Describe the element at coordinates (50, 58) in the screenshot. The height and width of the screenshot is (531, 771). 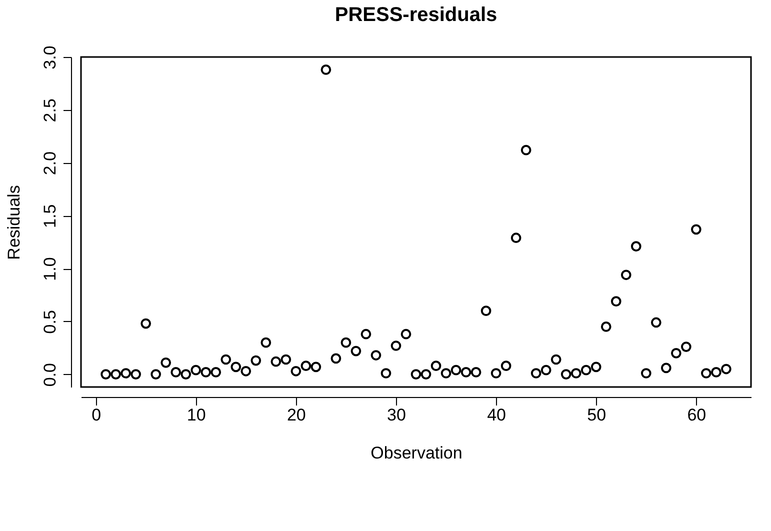
I see `y-tick-label: 3.0` at that location.